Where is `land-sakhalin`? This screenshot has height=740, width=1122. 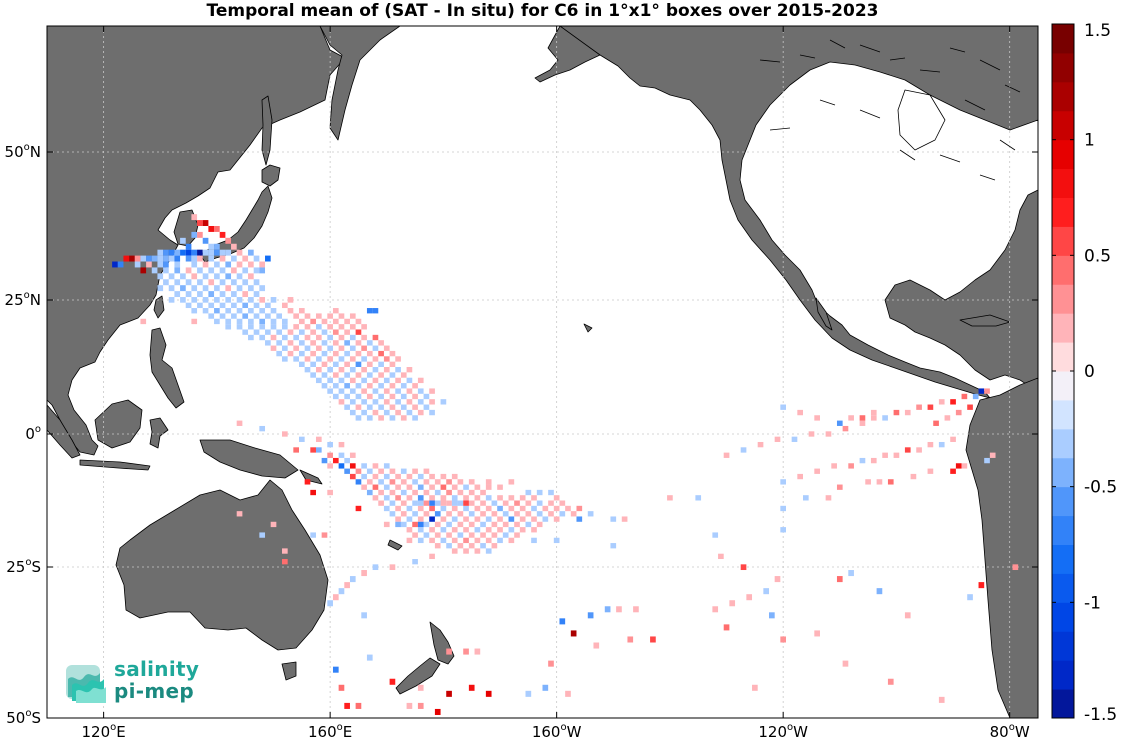 land-sakhalin is located at coordinates (267, 130).